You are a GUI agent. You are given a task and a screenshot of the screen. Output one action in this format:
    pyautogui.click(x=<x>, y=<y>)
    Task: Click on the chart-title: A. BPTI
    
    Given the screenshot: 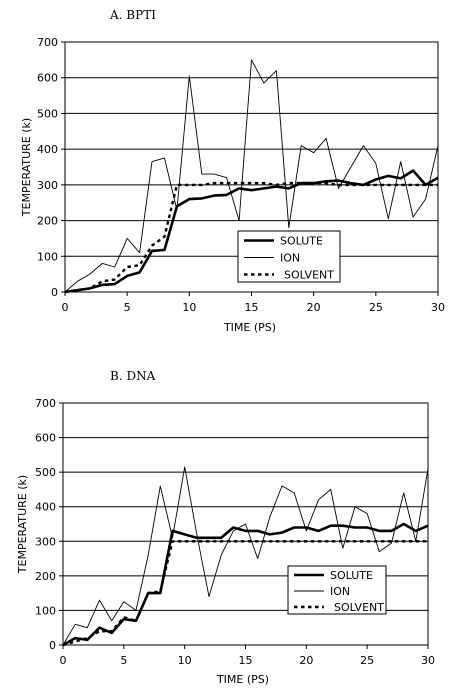 What is the action you would take?
    pyautogui.click(x=132, y=15)
    